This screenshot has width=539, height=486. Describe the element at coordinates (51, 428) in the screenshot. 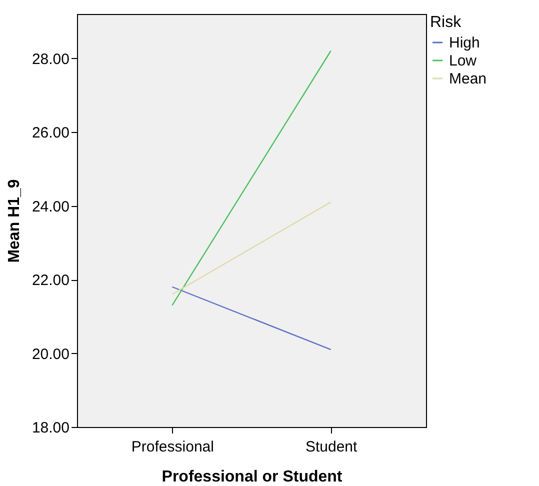

I see `y-tick-label: 18.00` at that location.